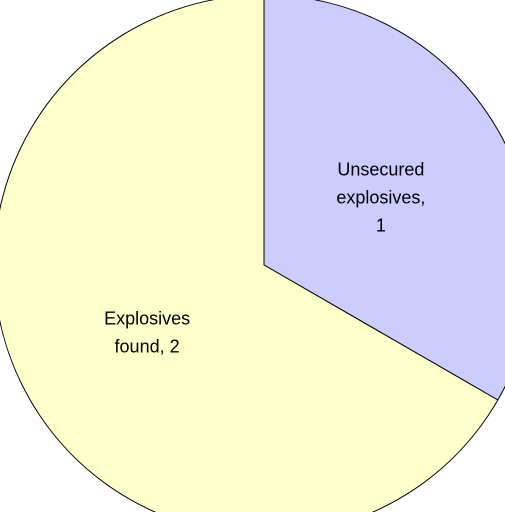 The width and height of the screenshot is (505, 512). What do you see at coordinates (147, 347) in the screenshot?
I see `pie-slice-label-line: found, 2` at bounding box center [147, 347].